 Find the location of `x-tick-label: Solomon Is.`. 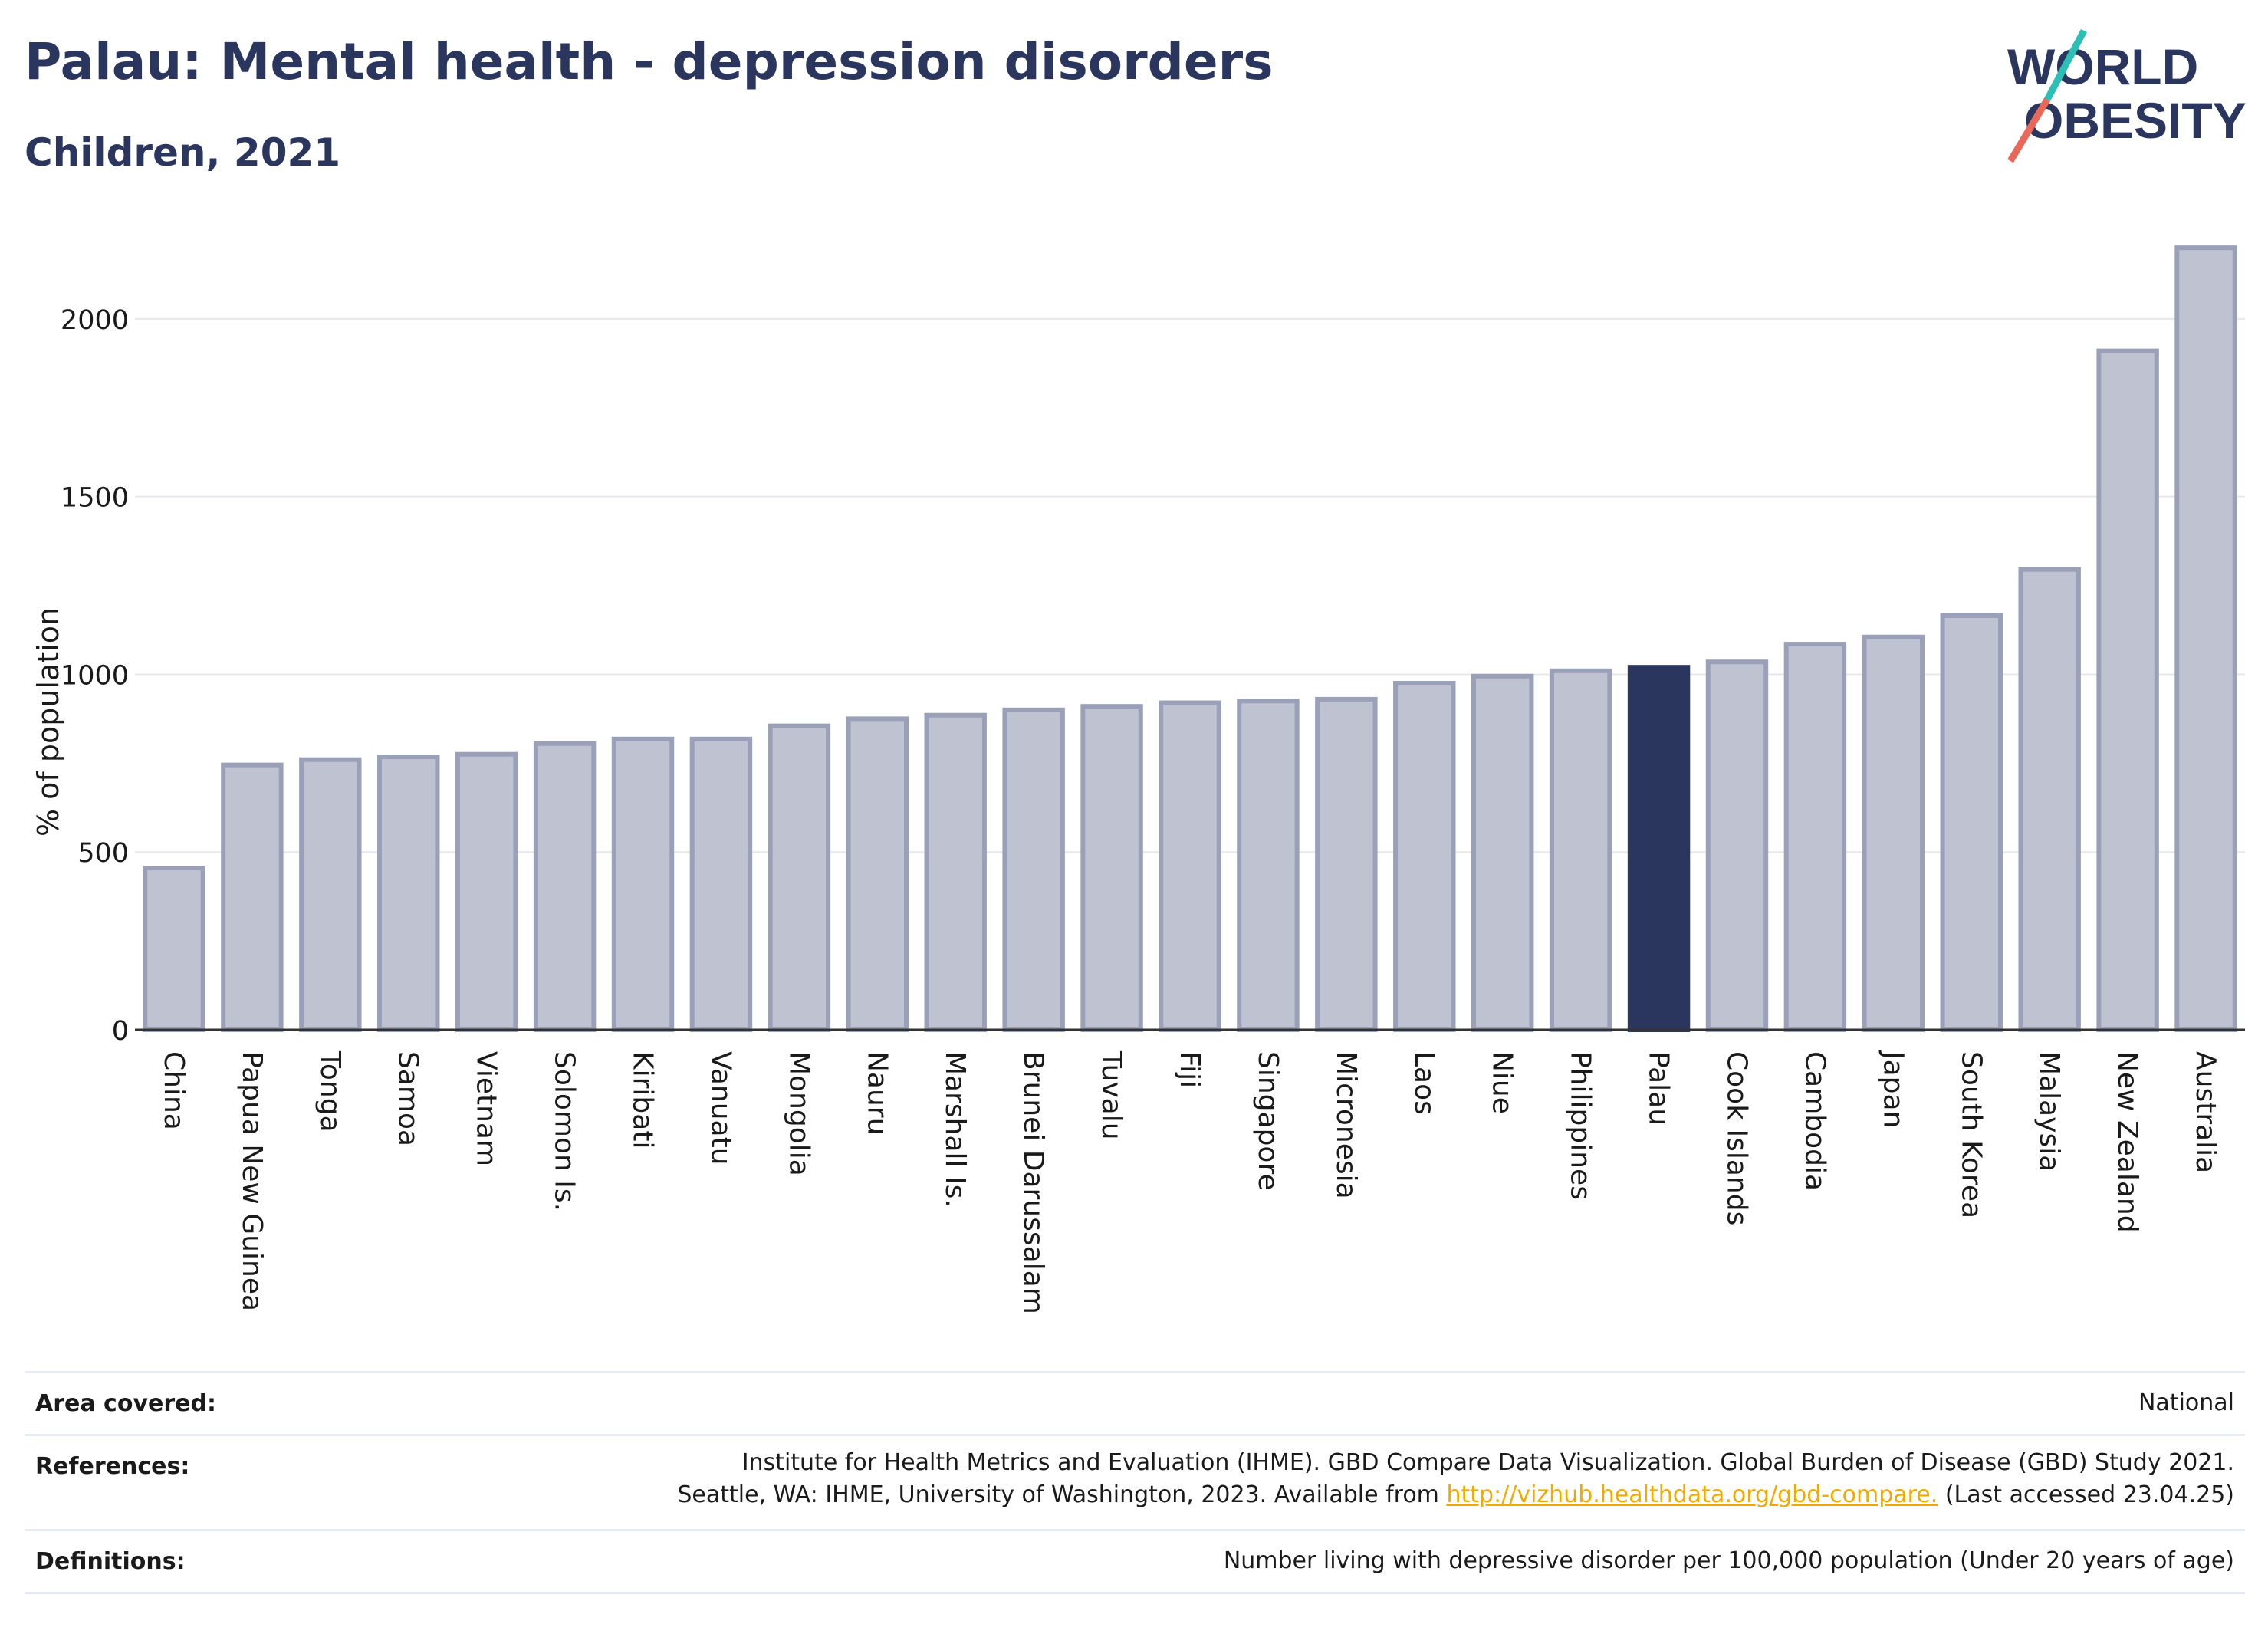

x-tick-label: Solomon Is. is located at coordinates (564, 1132).